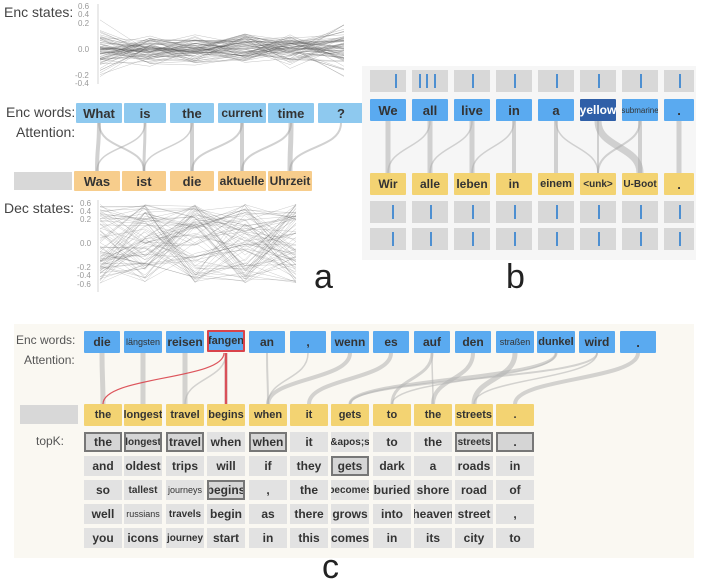 The height and width of the screenshot is (587, 704). Describe the element at coordinates (143, 466) in the screenshot. I see `topk-cell: oldest` at that location.